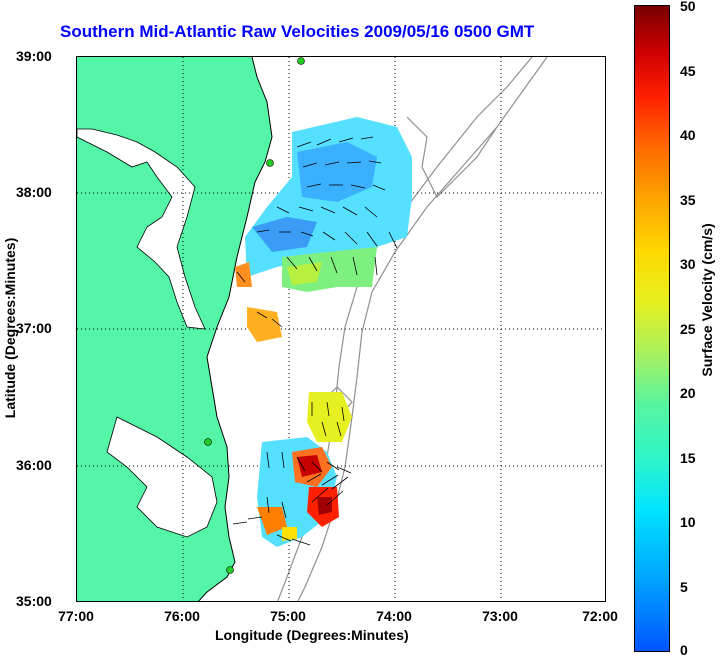 The width and height of the screenshot is (724, 659). What do you see at coordinates (652, 328) in the screenshot?
I see `colorbar` at bounding box center [652, 328].